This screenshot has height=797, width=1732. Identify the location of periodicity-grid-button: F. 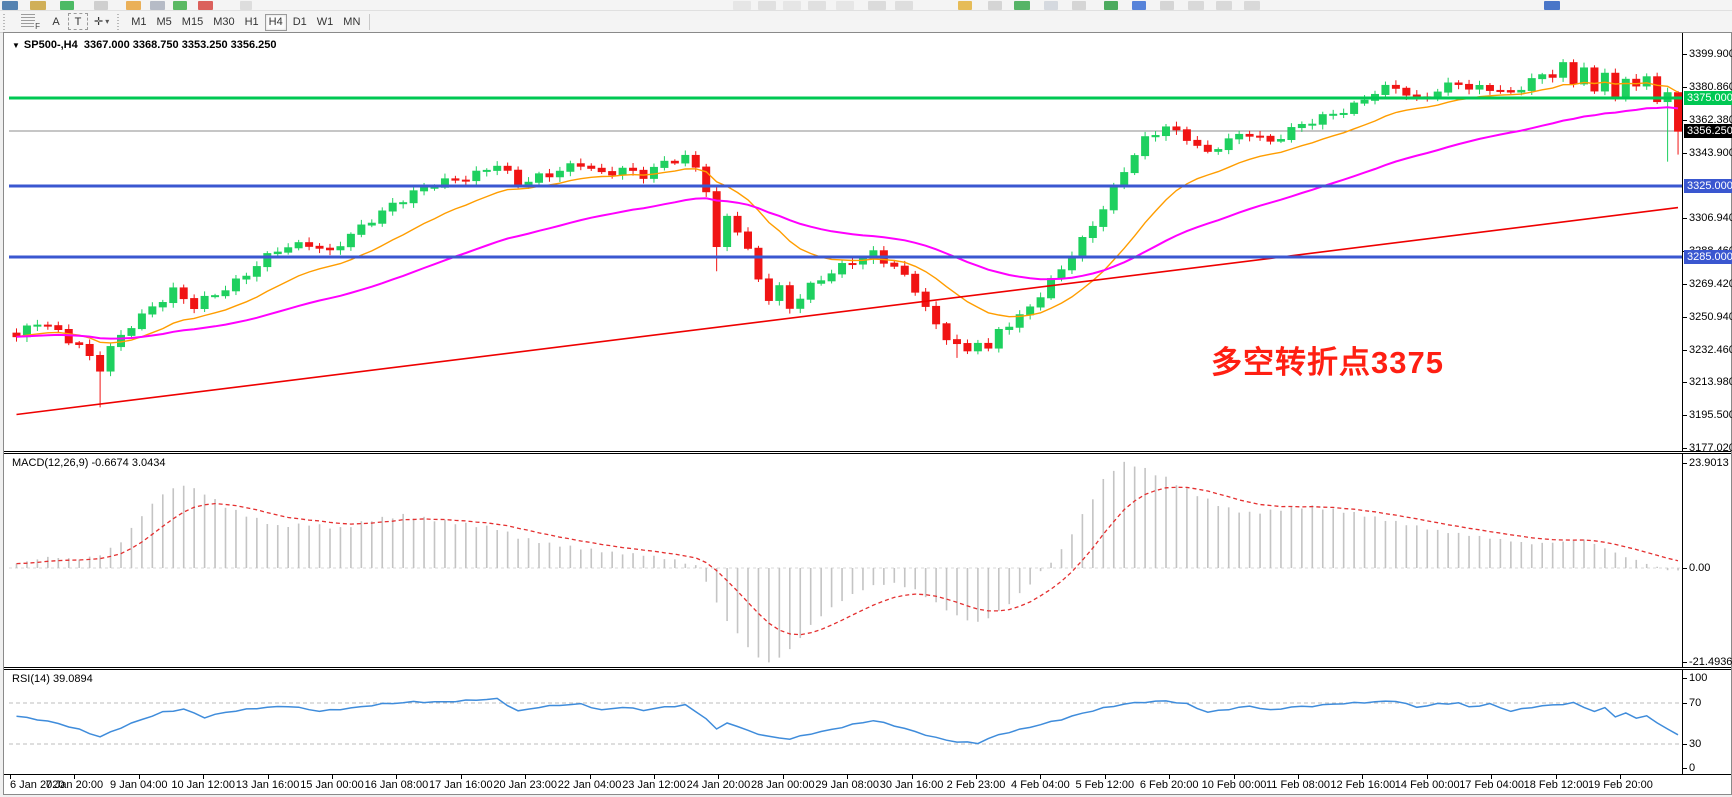
(28, 21).